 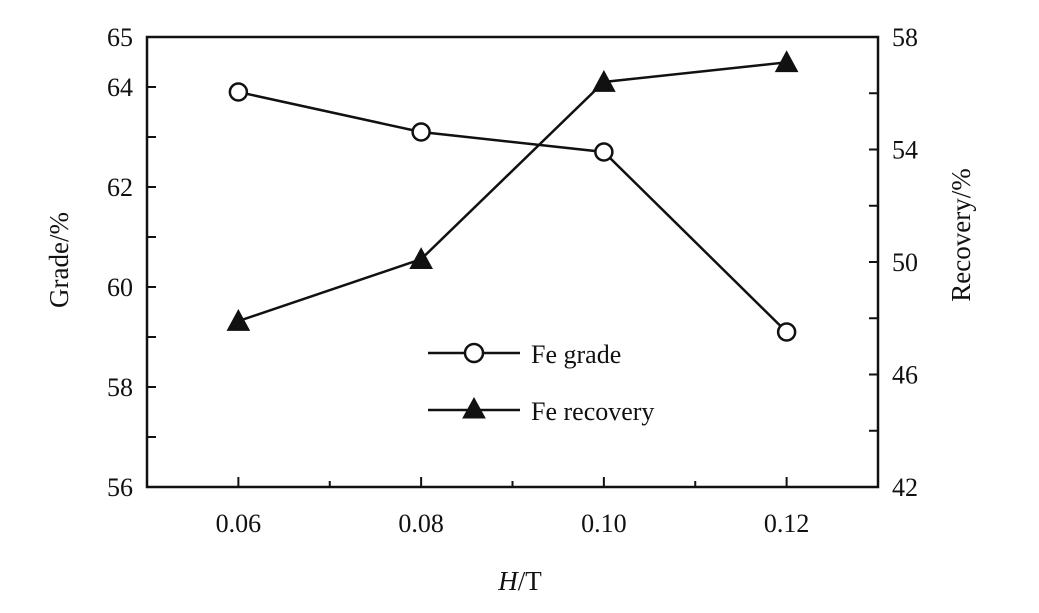 I want to click on x-axis-title: H/T, so click(x=519, y=581).